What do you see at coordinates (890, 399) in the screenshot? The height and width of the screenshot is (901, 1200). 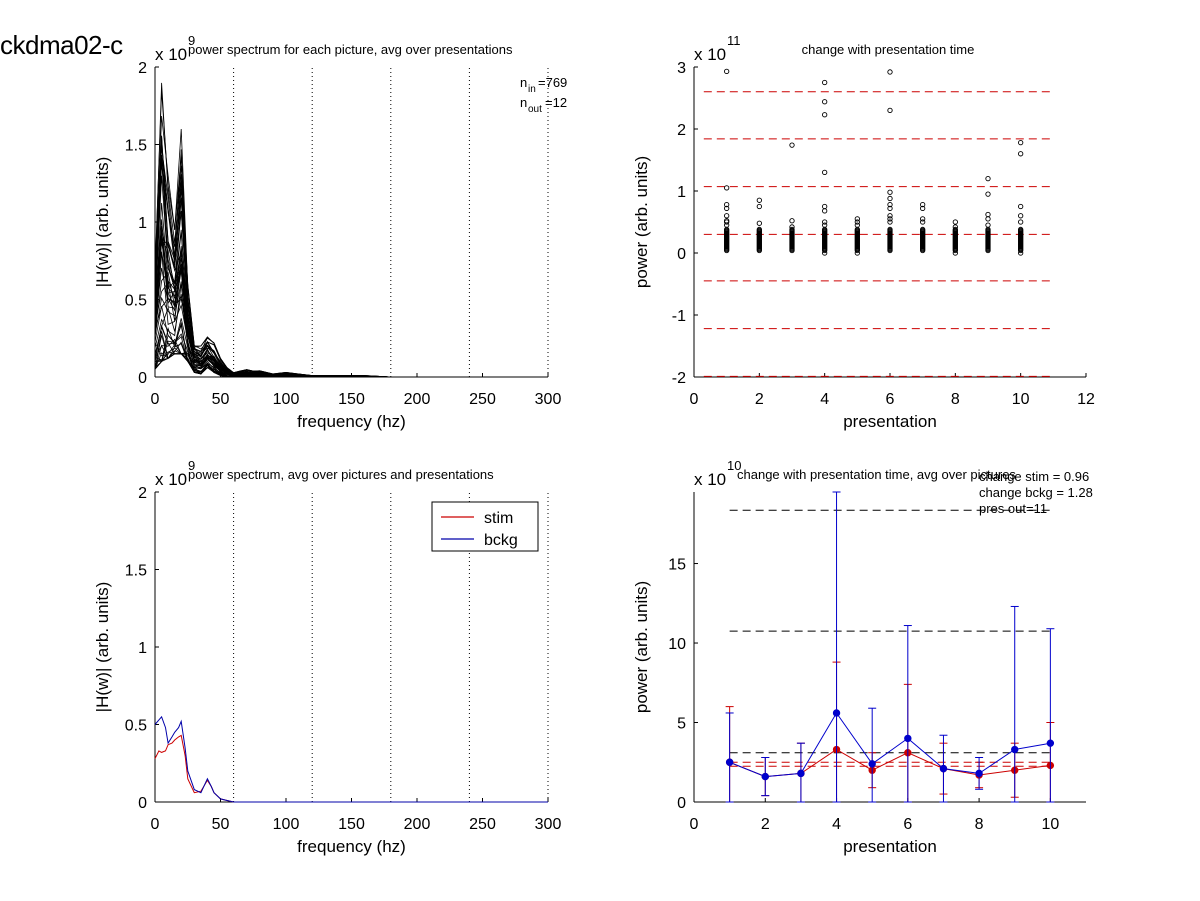 I see `x-tick-label: 6` at bounding box center [890, 399].